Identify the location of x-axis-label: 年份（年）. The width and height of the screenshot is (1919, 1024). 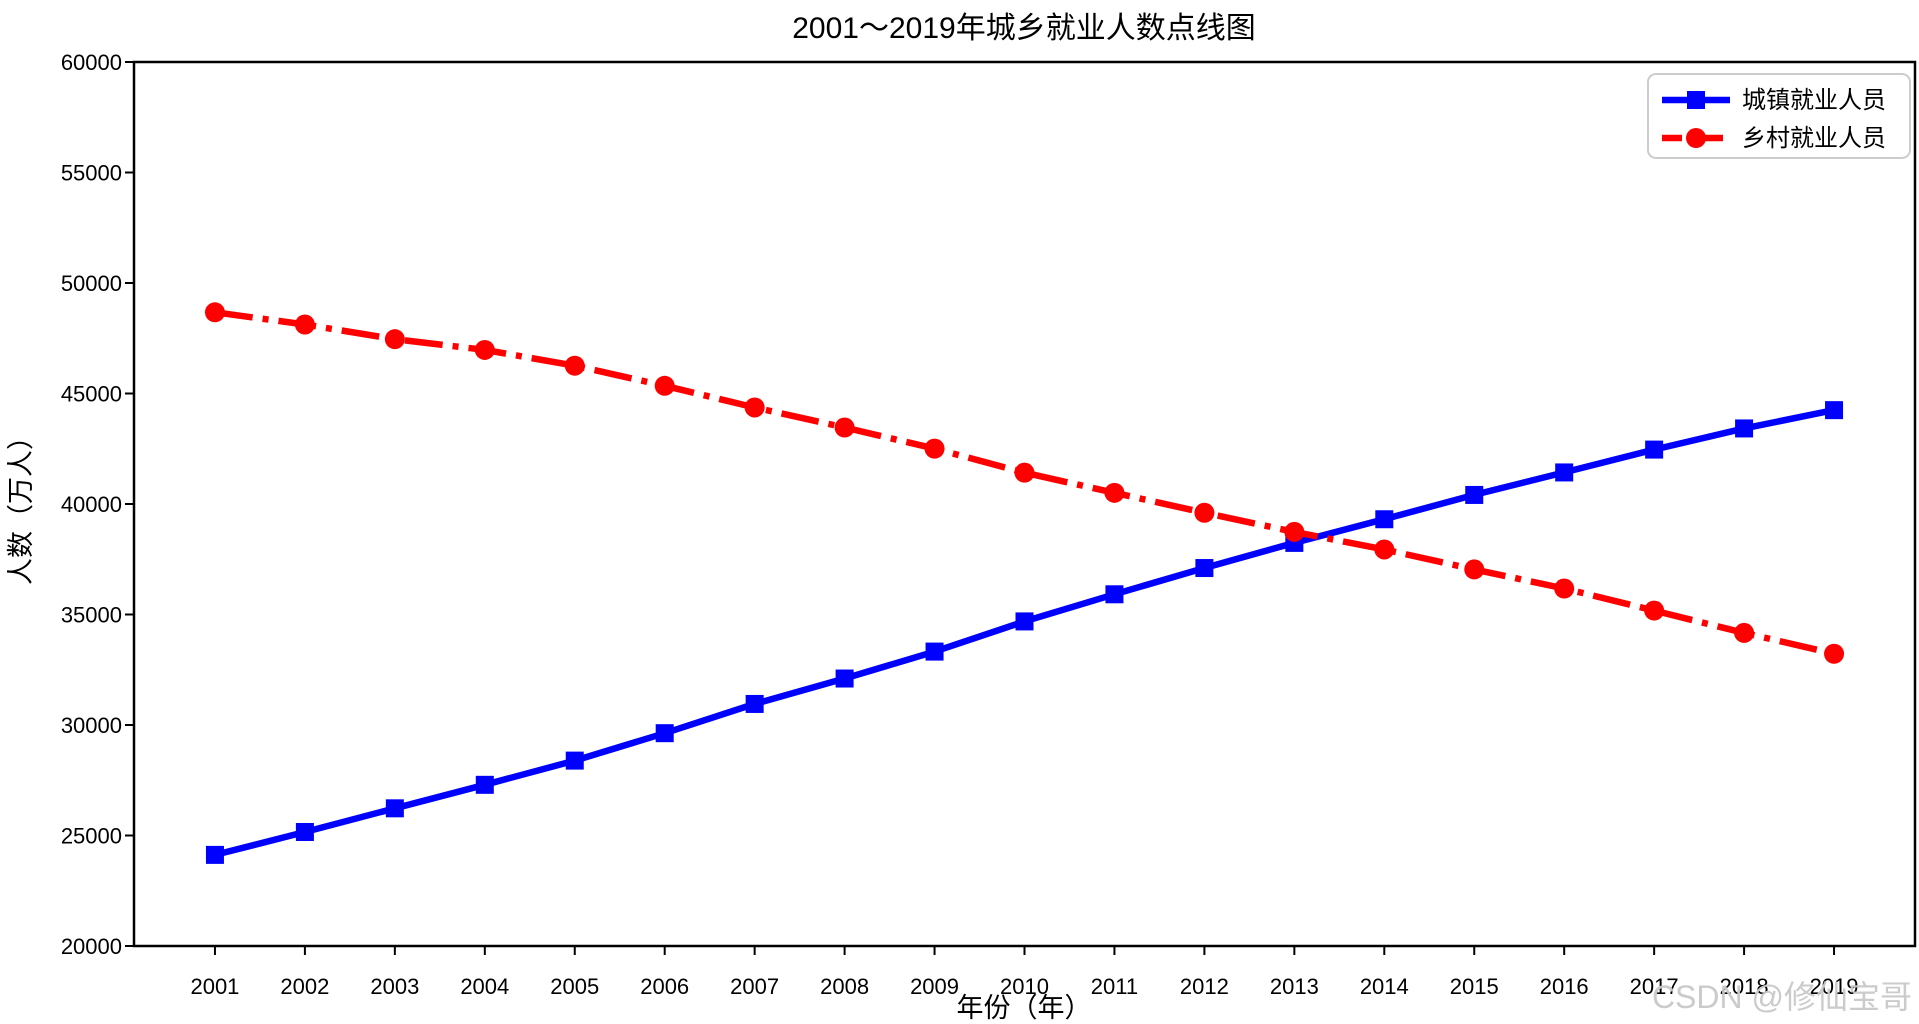
(1024, 1008).